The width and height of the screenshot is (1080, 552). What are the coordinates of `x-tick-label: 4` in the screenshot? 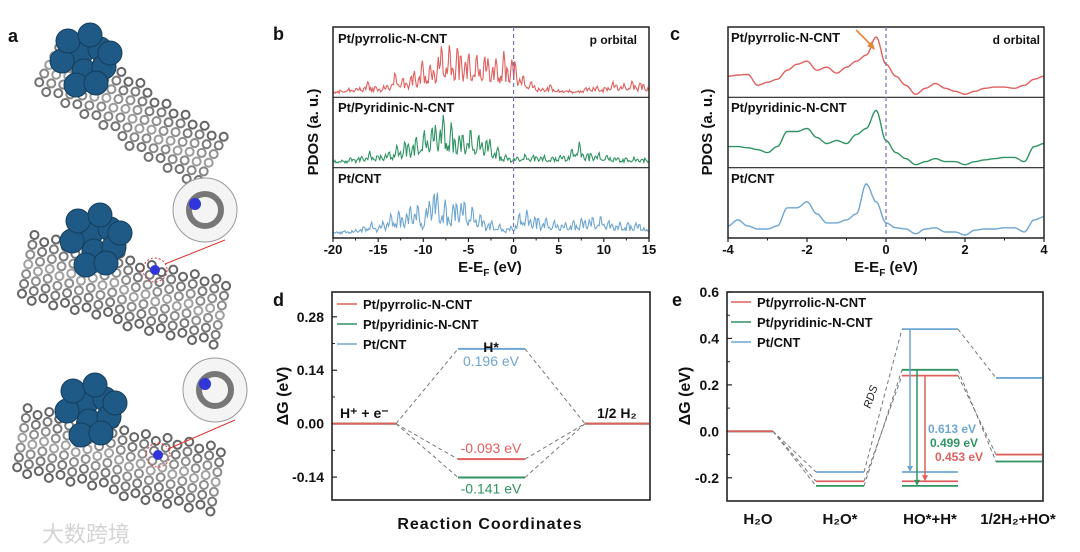 It's located at (1044, 249).